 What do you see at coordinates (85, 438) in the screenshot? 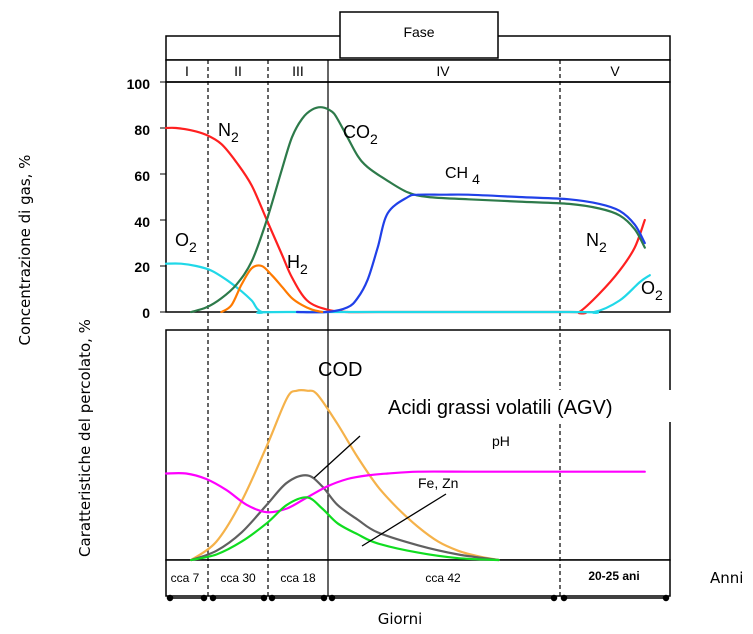
I see `leachate-axis-label: Caratteristiche del percolato, %` at bounding box center [85, 438].